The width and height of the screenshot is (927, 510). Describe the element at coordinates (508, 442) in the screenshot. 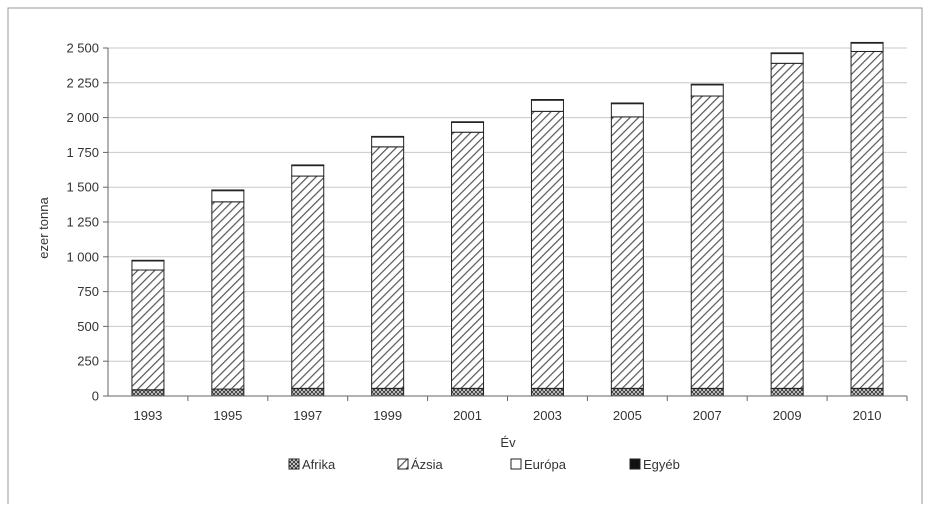

I see `x-axis-title: Év` at that location.